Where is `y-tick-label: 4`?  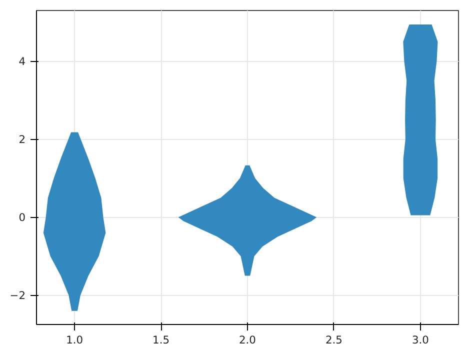 y-tick-label: 4 is located at coordinates (22, 61).